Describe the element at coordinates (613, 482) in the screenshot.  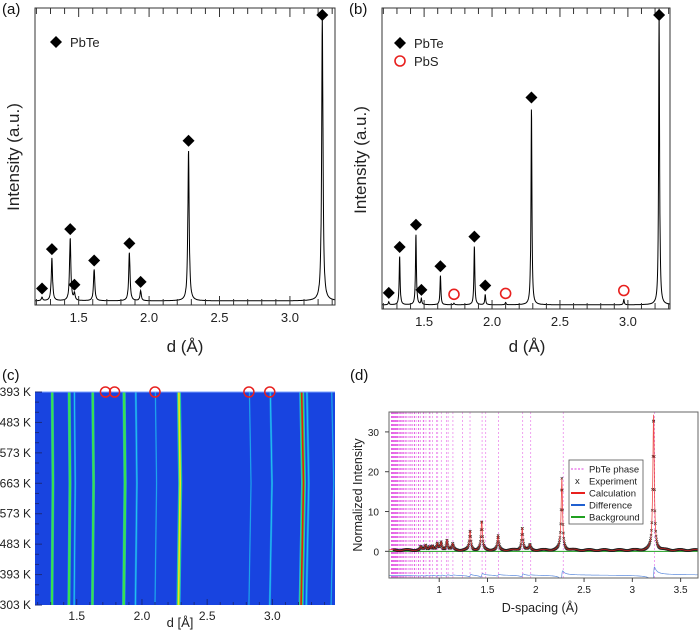
I see `legend-label: Experiment` at that location.